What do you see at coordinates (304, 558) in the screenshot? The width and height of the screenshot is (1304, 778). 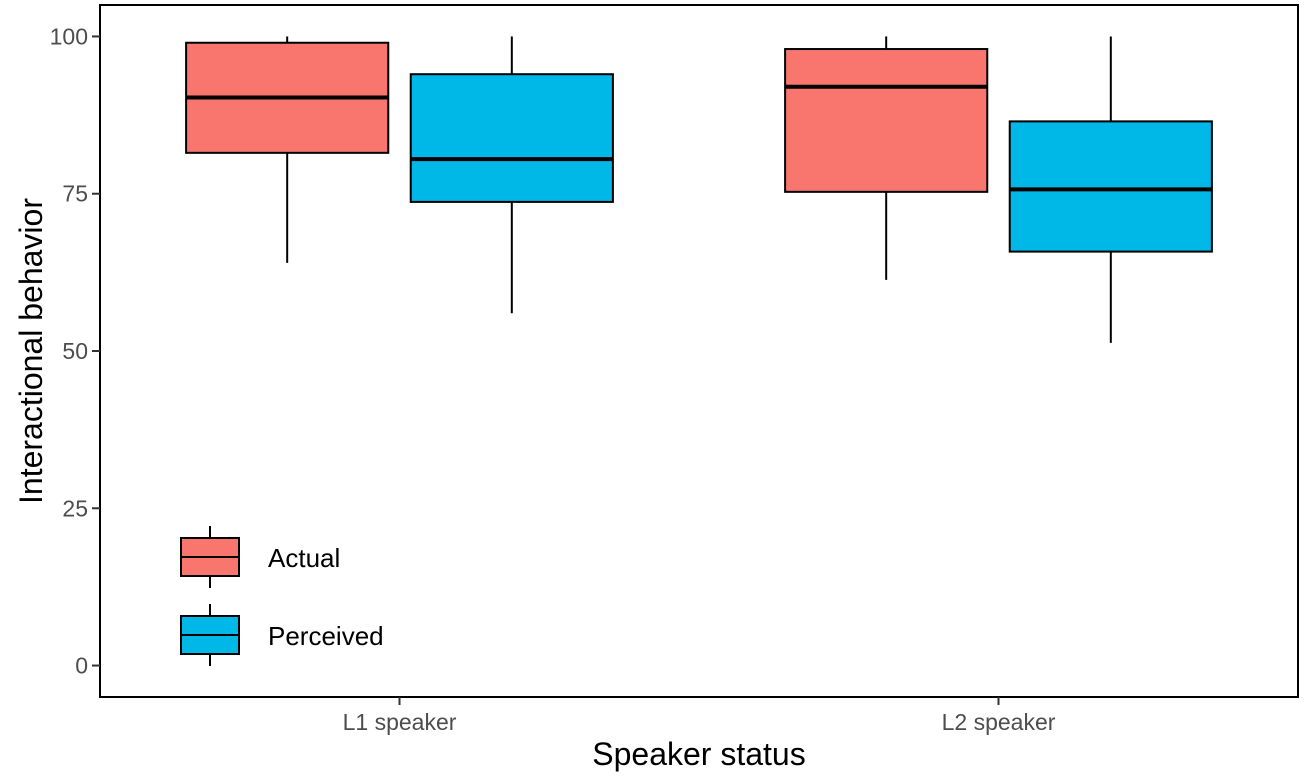 I see `legend-label: Actual` at bounding box center [304, 558].